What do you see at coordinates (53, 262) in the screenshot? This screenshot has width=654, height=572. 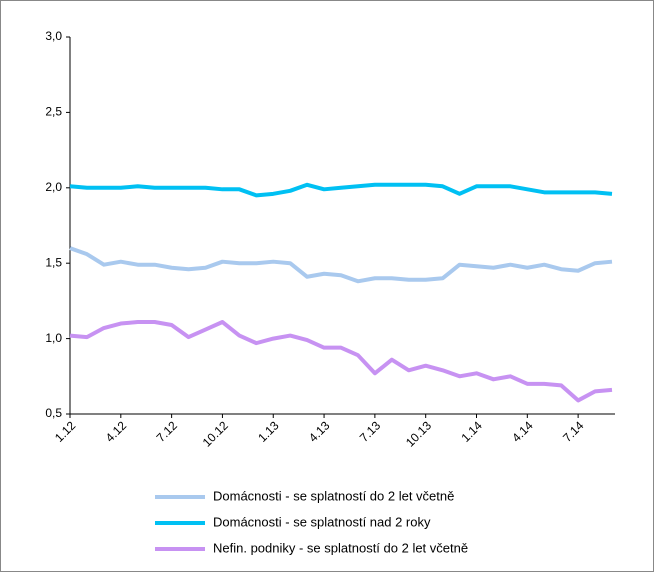 I see `y-tick-label: 1,5` at bounding box center [53, 262].